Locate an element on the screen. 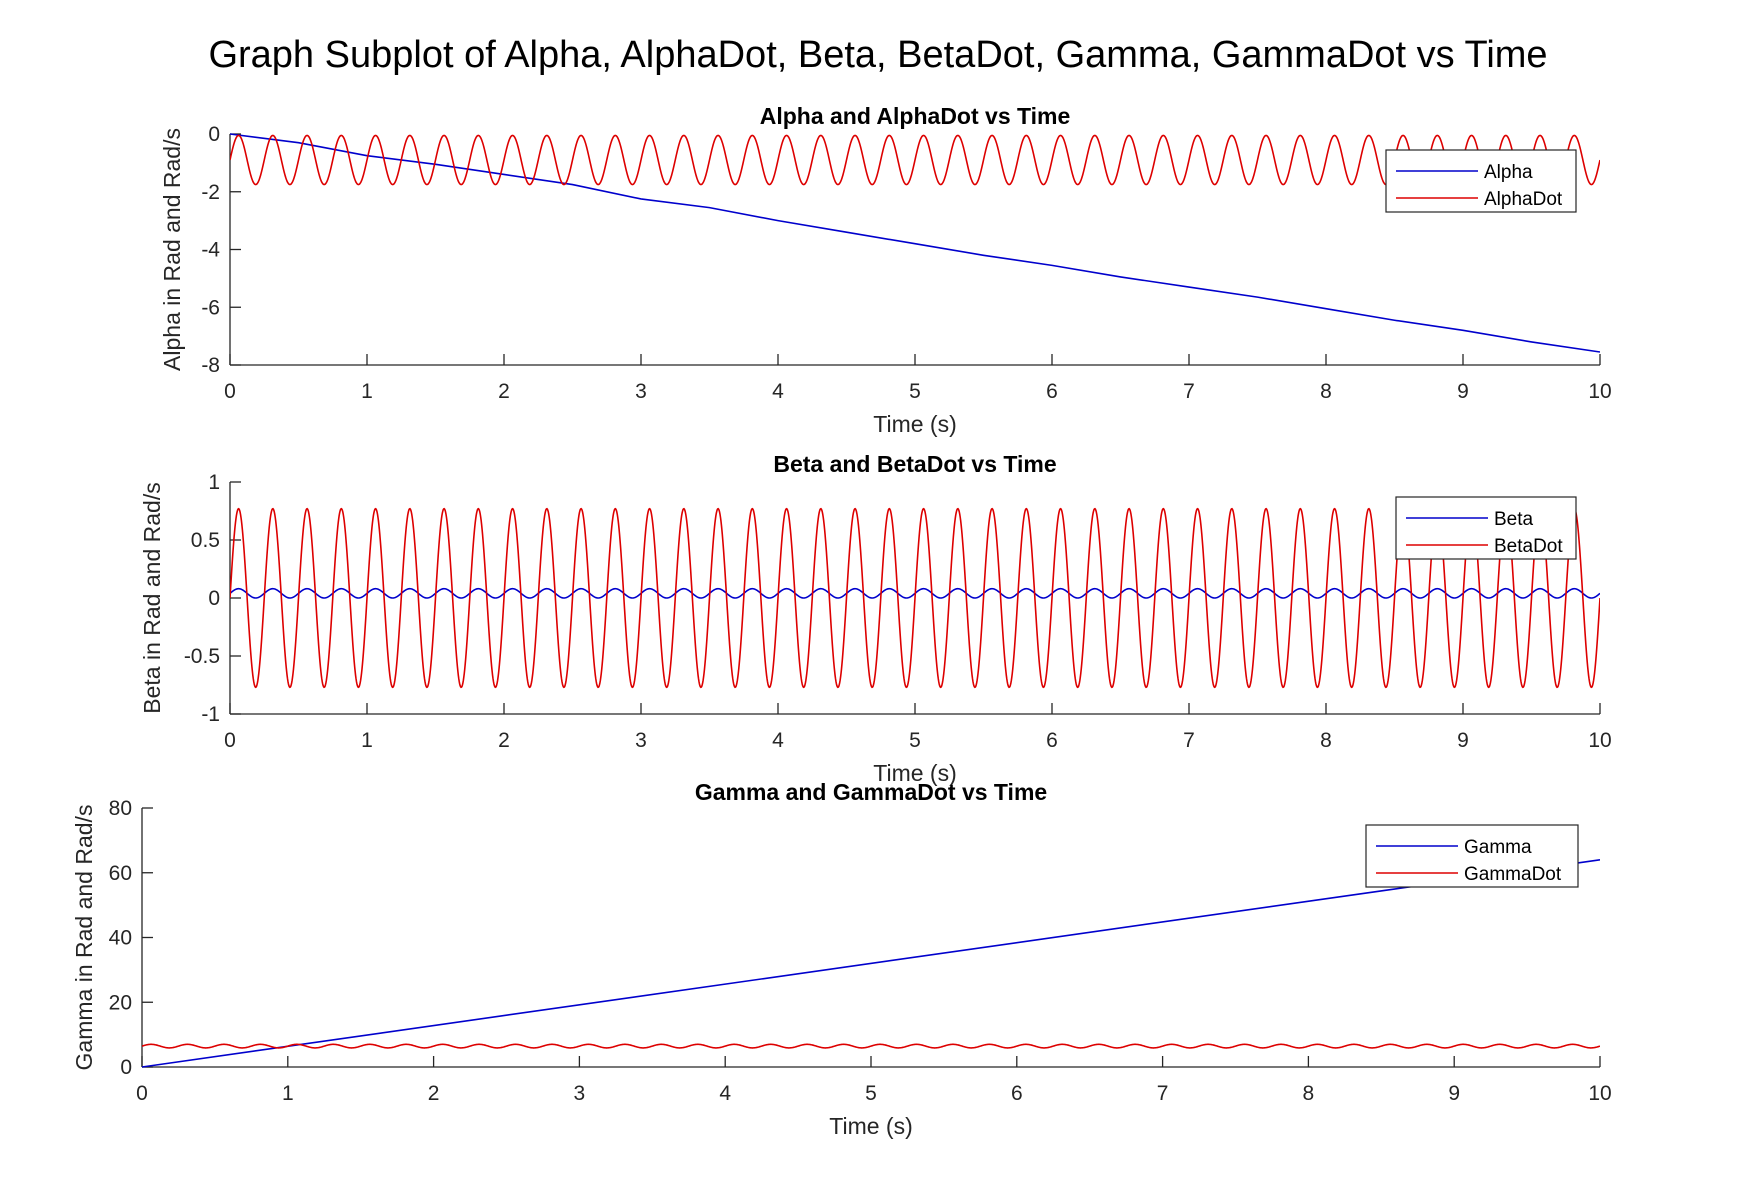 The width and height of the screenshot is (1757, 1192). series-line-alpha is located at coordinates (915, 243).